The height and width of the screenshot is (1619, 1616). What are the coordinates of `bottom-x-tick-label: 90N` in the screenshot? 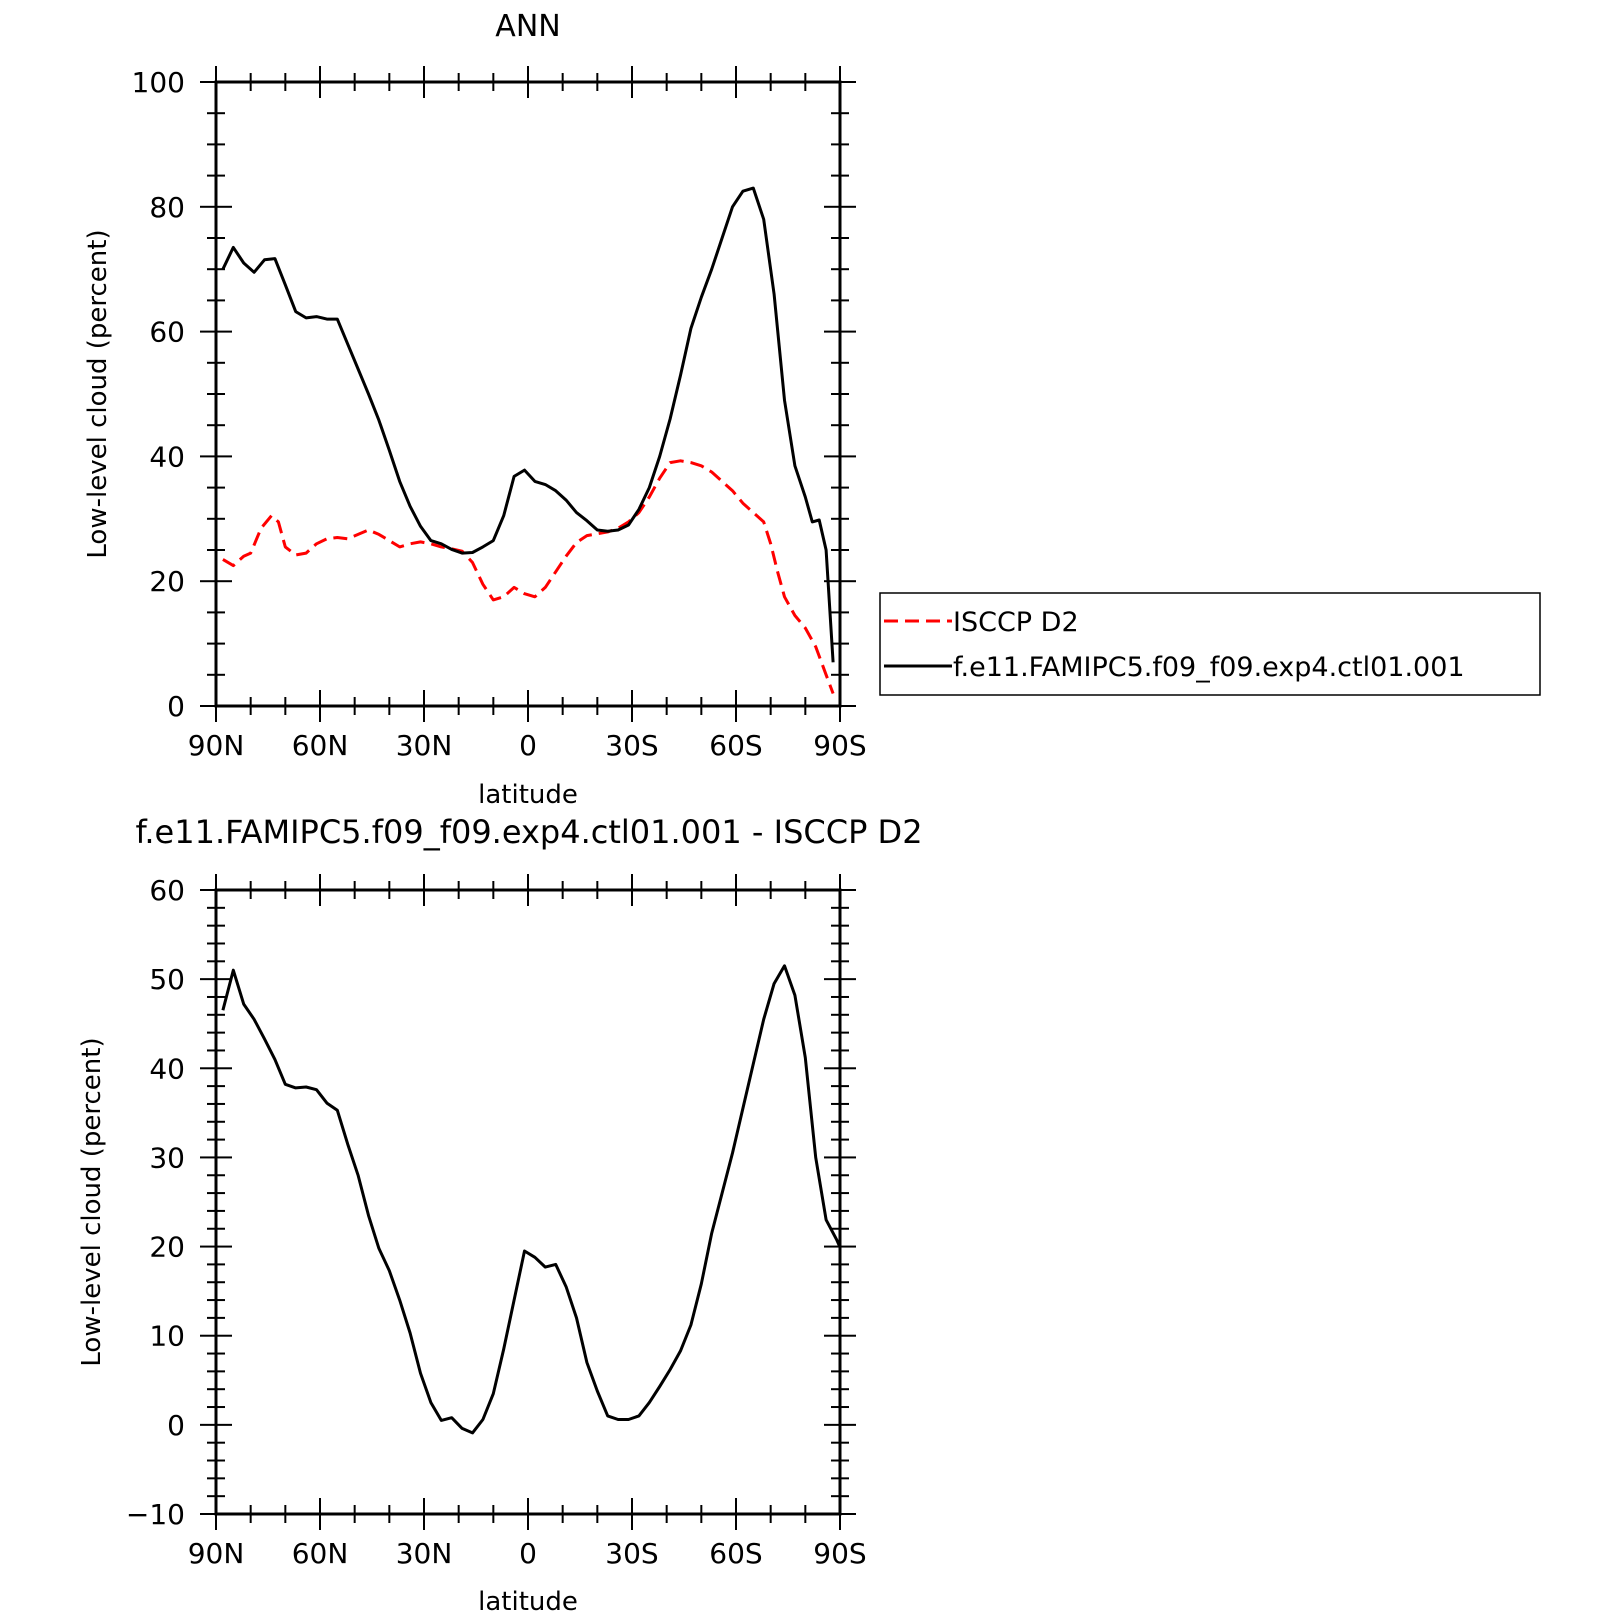 It's located at (216, 1553).